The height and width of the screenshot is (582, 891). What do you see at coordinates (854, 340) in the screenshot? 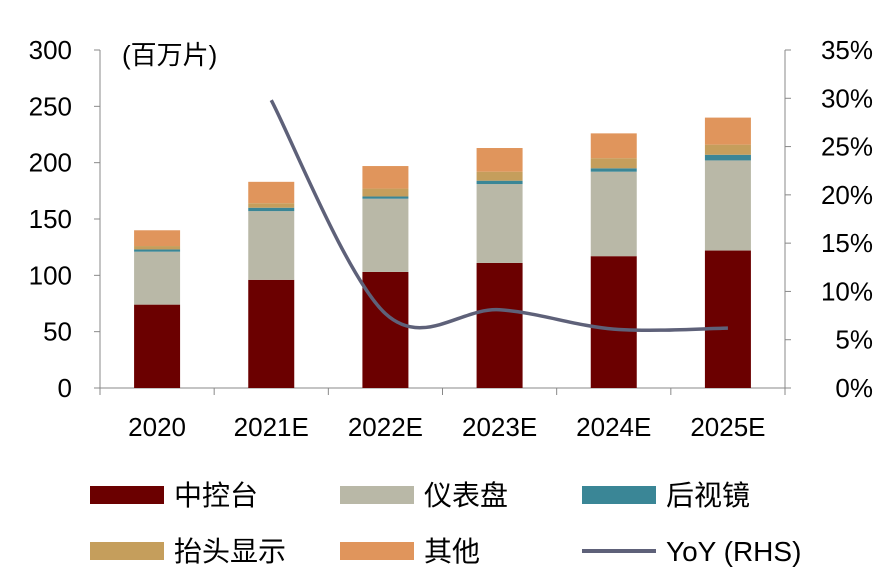
I see `right-tick-label: 5%` at bounding box center [854, 340].